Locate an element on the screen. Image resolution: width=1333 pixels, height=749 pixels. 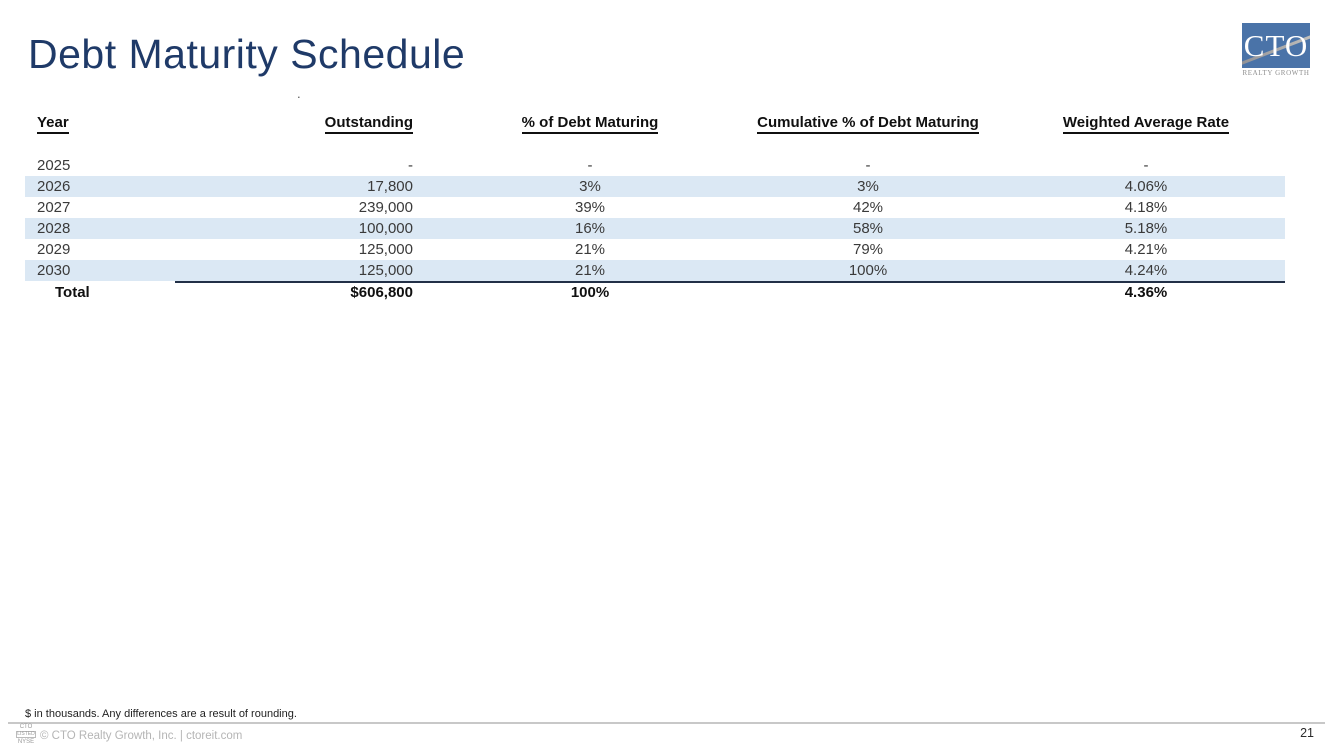
row-year: 2027 is located at coordinates (54, 207).